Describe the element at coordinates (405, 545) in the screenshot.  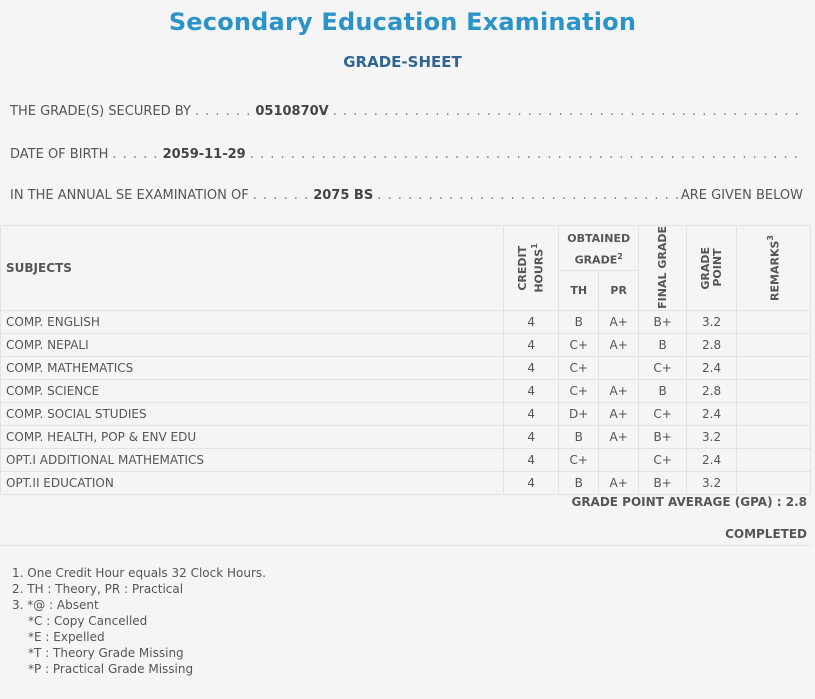
I see `divider` at that location.